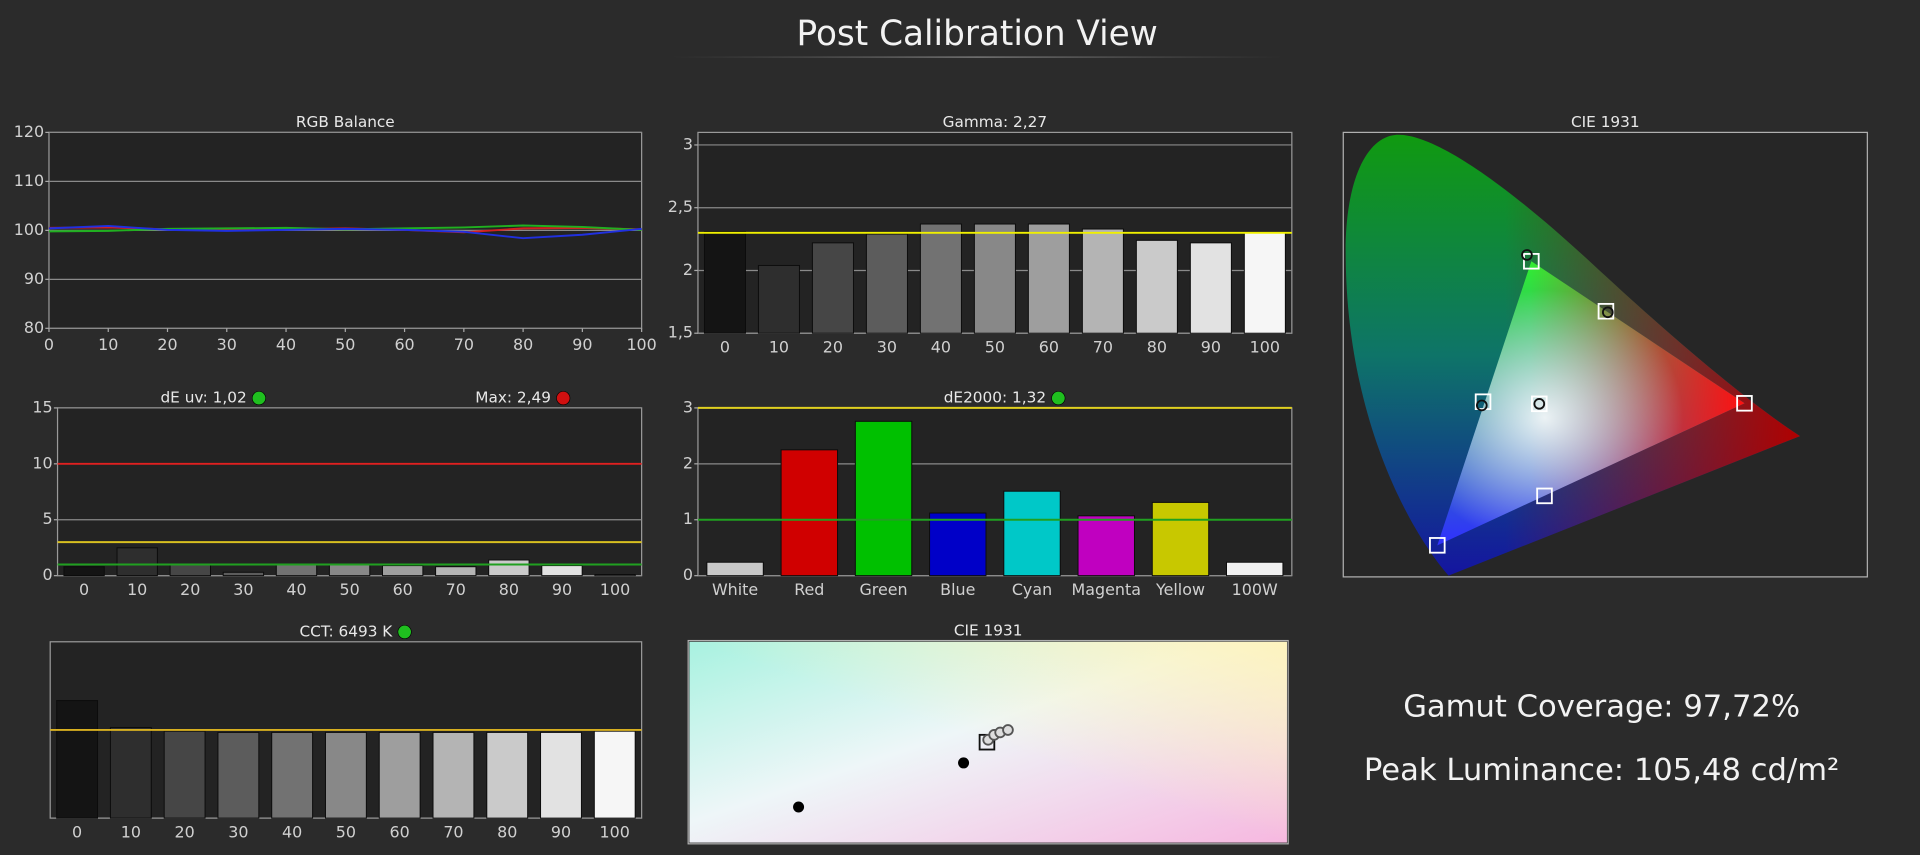 This screenshot has height=855, width=1920. What do you see at coordinates (988, 742) in the screenshot?
I see `cie-zoom-background` at bounding box center [988, 742].